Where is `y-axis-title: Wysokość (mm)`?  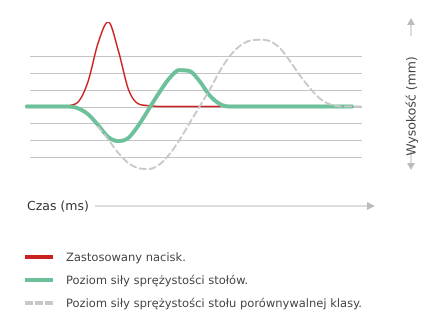 y-axis-title: Wysokość (mm) is located at coordinates (411, 106).